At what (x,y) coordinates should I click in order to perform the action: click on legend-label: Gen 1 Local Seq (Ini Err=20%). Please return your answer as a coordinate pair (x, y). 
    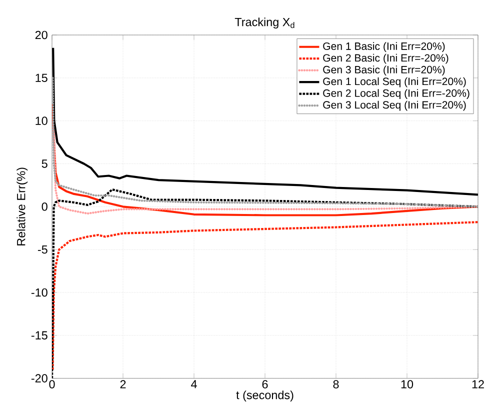
    Looking at the image, I should click on (394, 82).